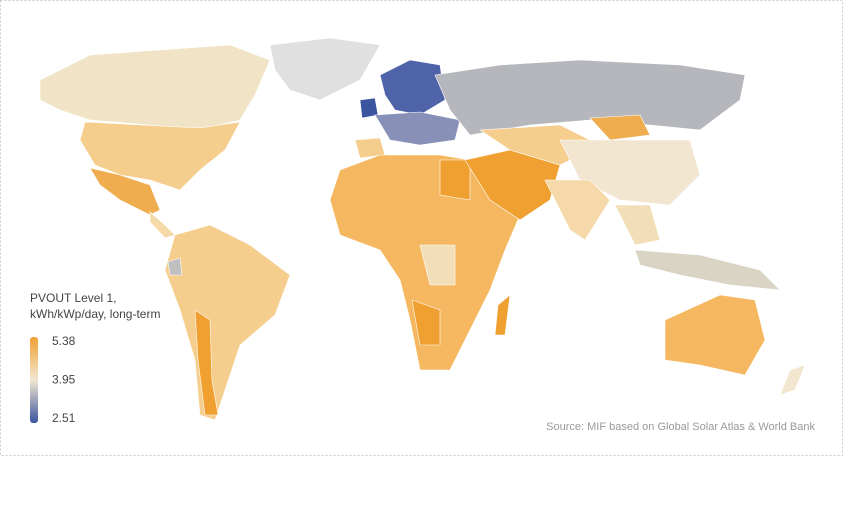 This screenshot has height=516, width=843. I want to click on new-zealand, so click(792, 380).